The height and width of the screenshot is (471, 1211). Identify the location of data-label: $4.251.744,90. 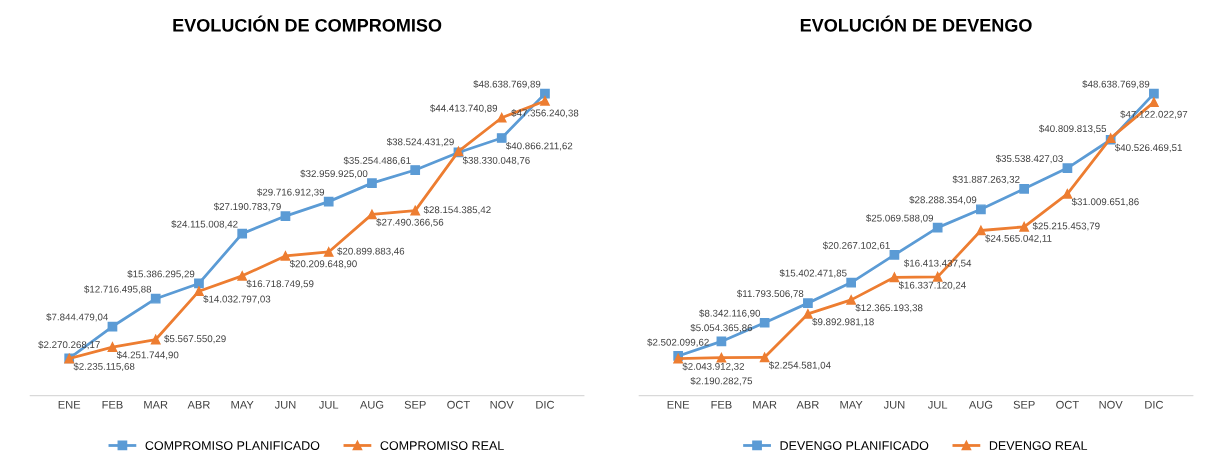
(147, 355).